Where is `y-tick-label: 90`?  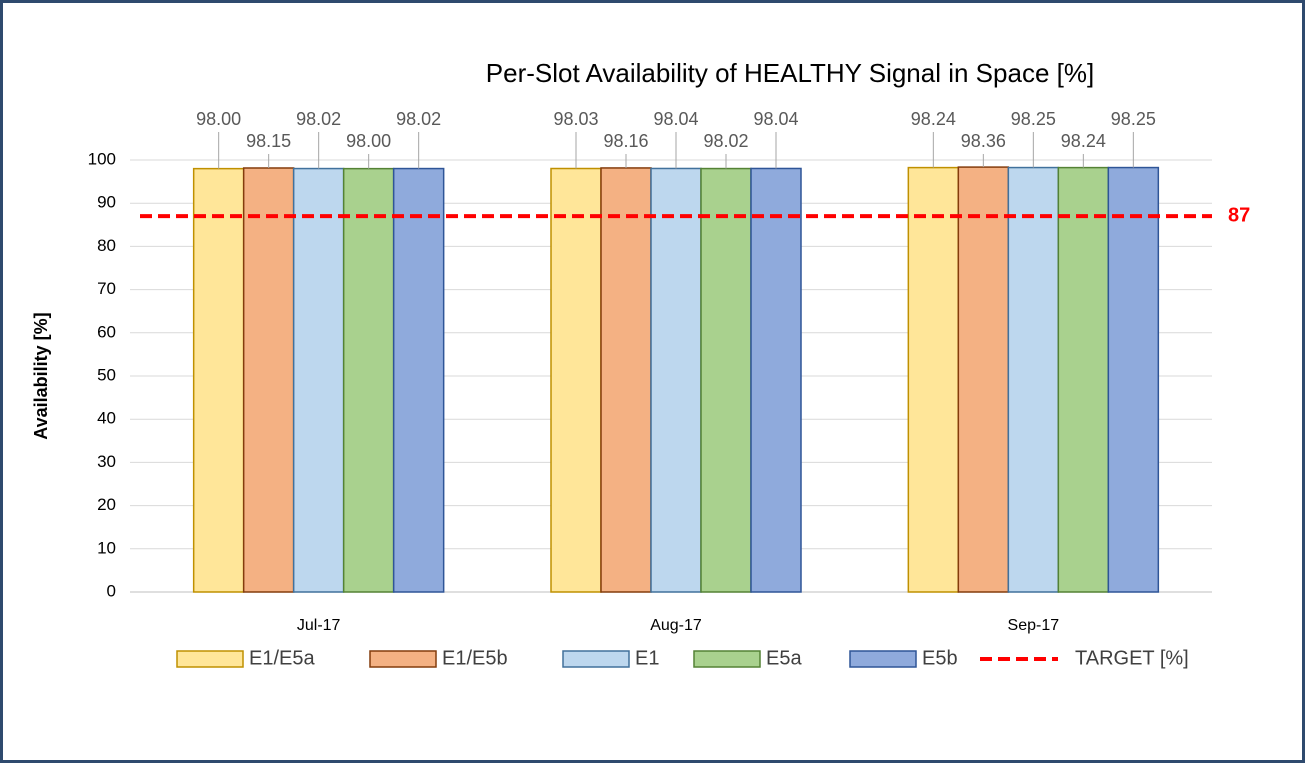 y-tick-label: 90 is located at coordinates (106, 202).